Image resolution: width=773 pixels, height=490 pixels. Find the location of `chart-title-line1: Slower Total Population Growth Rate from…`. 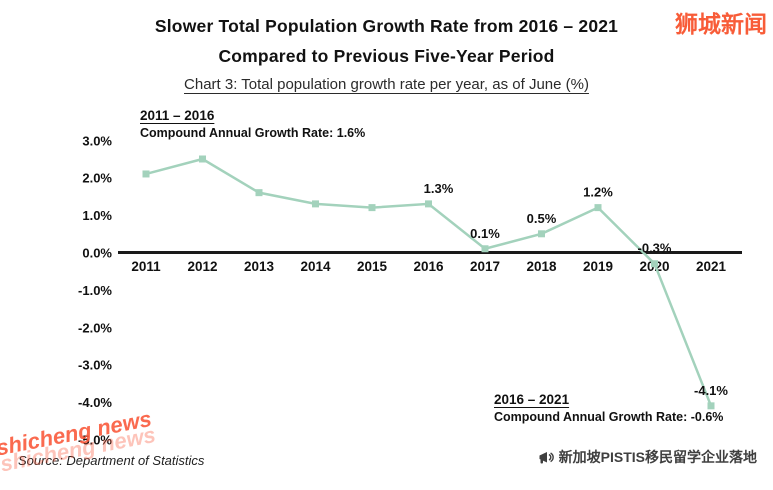

chart-title-line1: Slower Total Population Growth Rate from… is located at coordinates (386, 26).